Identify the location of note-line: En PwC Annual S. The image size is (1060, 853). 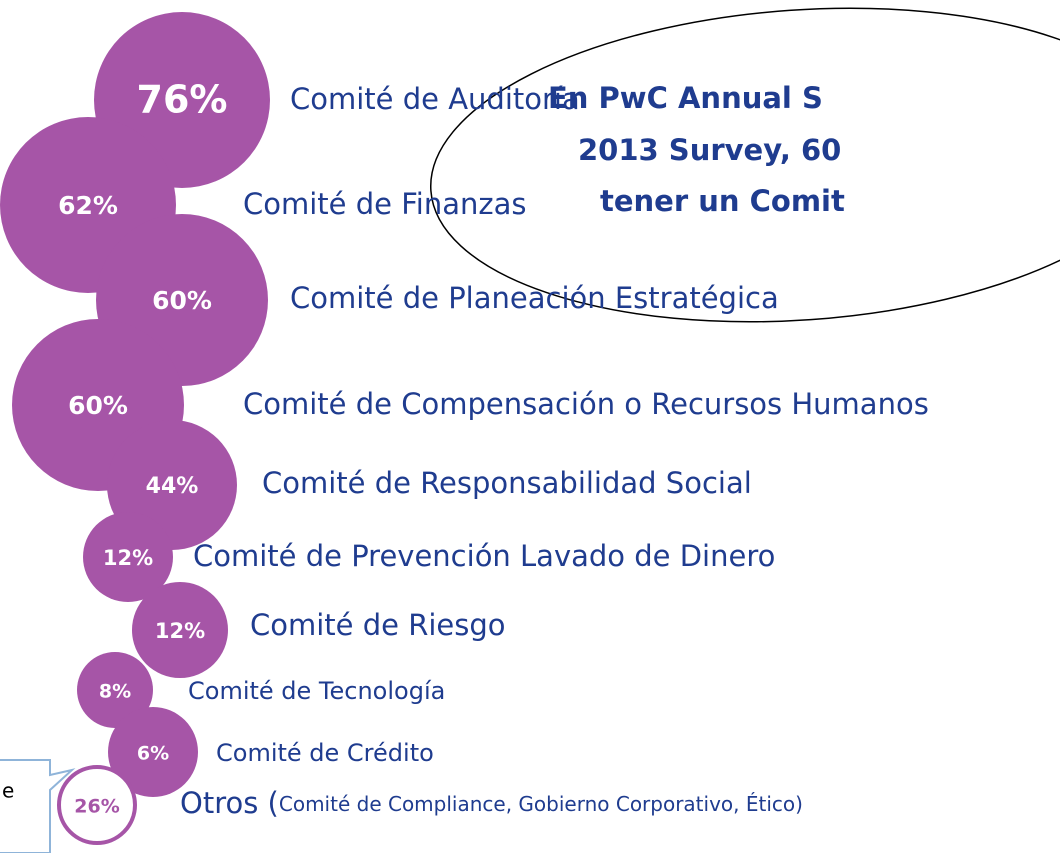
(685, 98).